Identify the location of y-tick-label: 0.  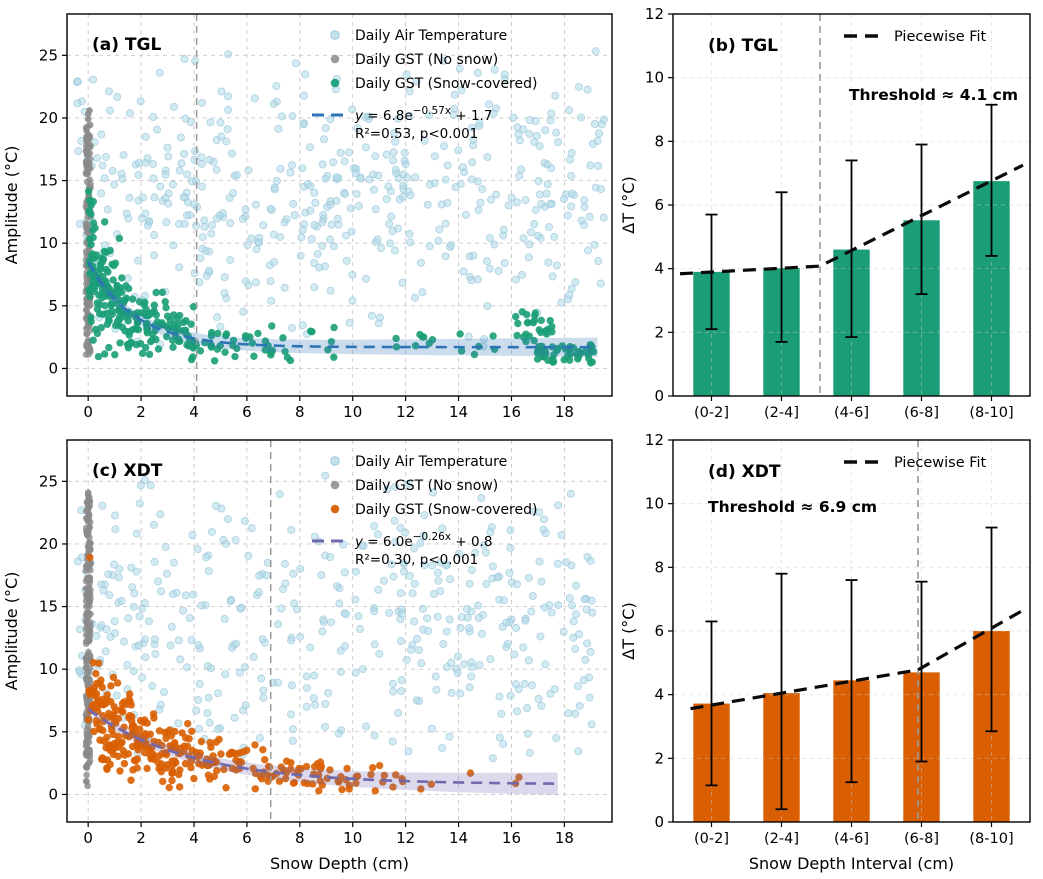
(659, 396).